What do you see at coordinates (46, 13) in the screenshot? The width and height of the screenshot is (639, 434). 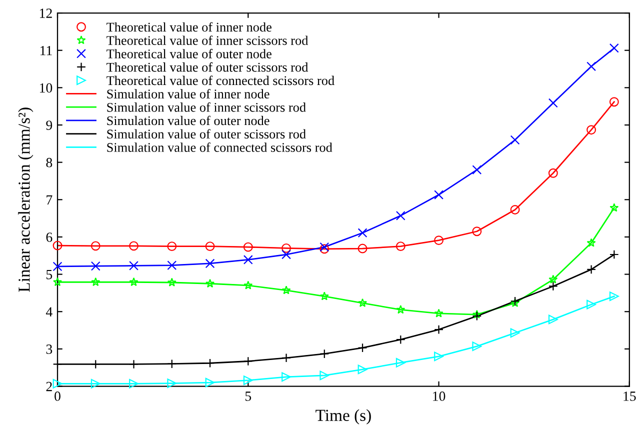 I see `y-tick-label: 12` at bounding box center [46, 13].